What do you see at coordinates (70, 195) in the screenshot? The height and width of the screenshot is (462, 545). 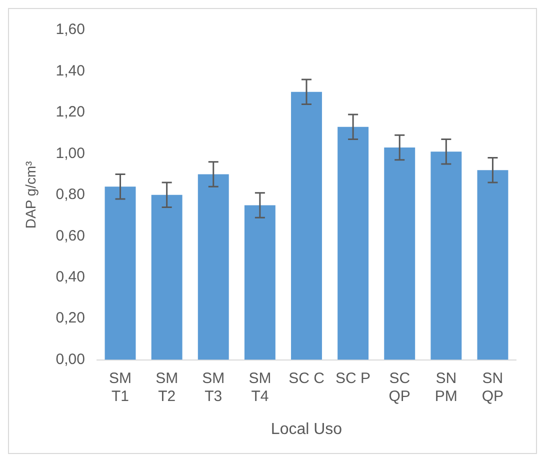 I see `y-tick-label: 0,80` at bounding box center [70, 195].